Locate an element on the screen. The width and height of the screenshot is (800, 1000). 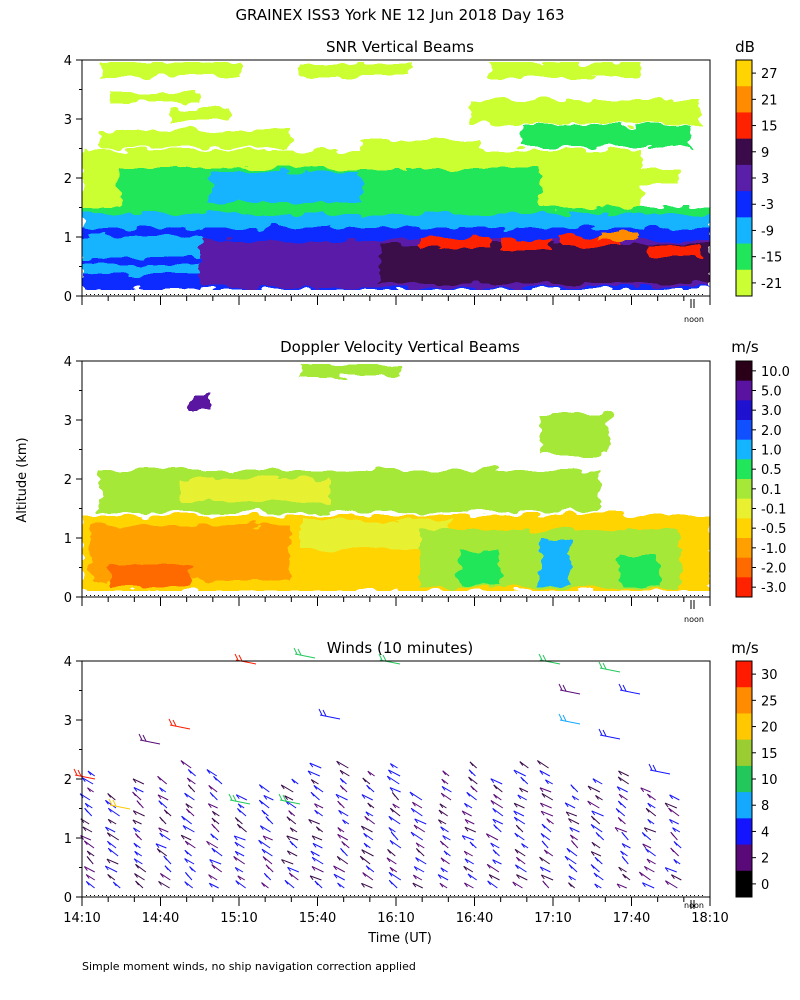
colorbar-label: 0 is located at coordinates (765, 885).